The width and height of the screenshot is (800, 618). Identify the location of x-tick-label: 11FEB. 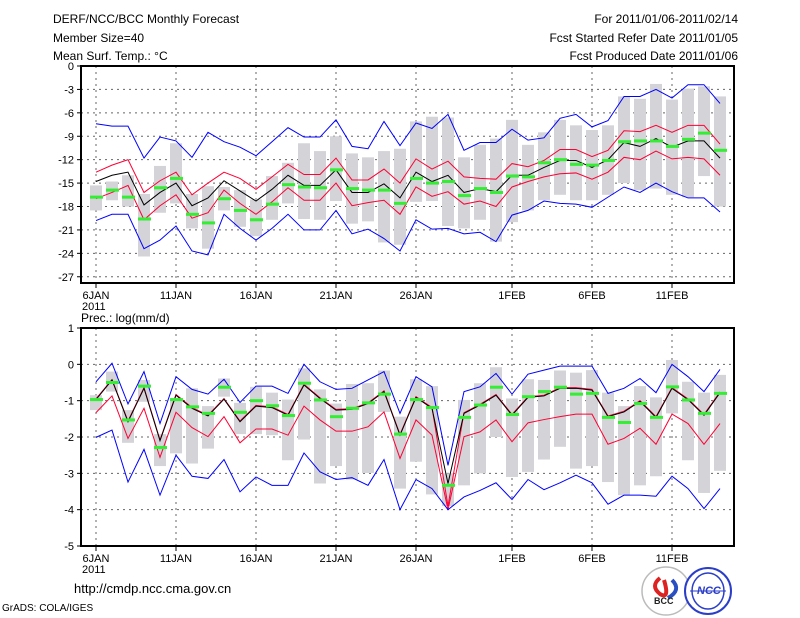
(672, 296).